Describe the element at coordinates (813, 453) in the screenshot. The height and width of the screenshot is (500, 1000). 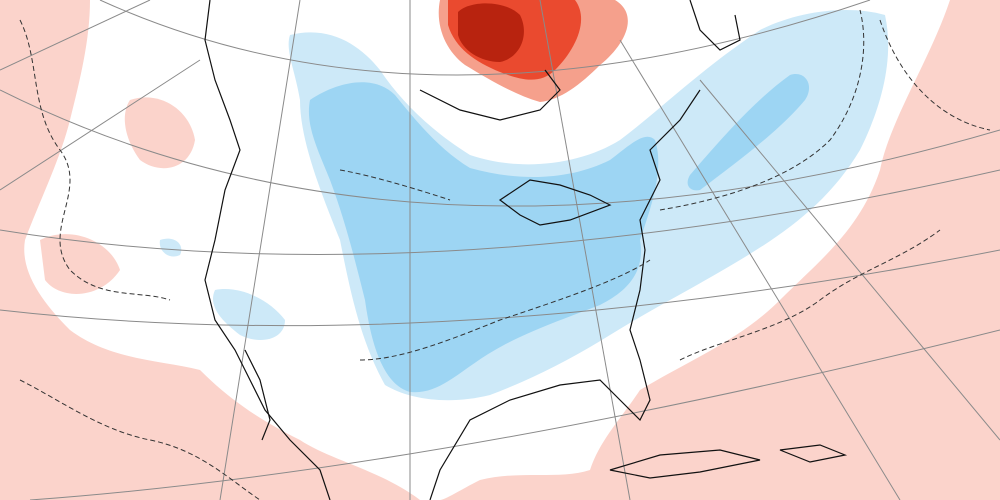
I see `hispaniola` at that location.